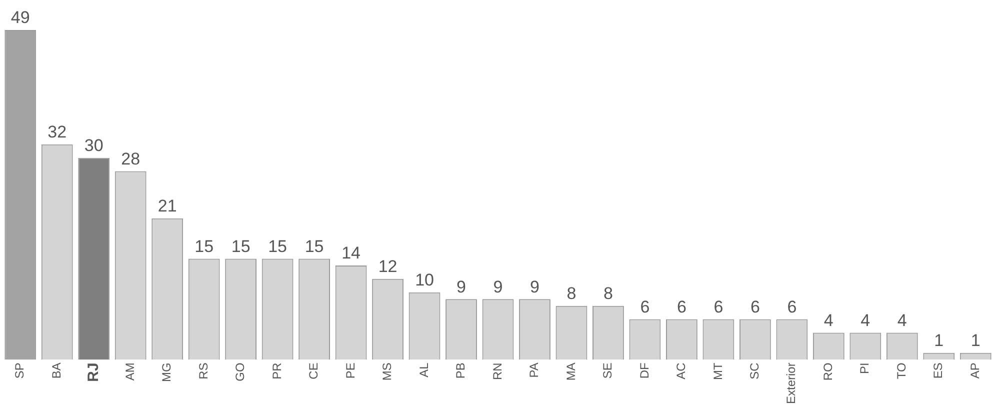 Image resolution: width=996 pixels, height=407 pixels. What do you see at coordinates (497, 371) in the screenshot?
I see `x-tick-label: RN` at bounding box center [497, 371].